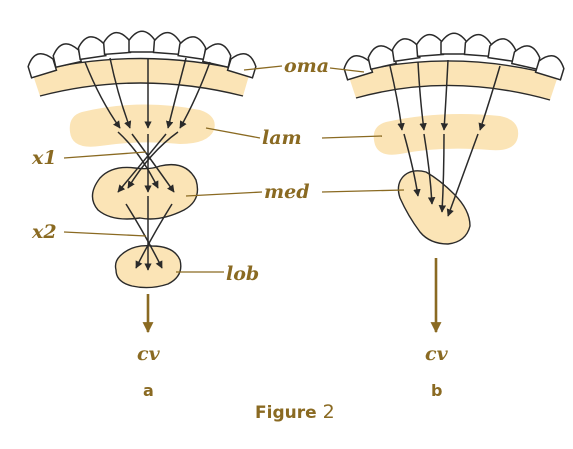  I want to click on medulla-b, so click(434, 207).